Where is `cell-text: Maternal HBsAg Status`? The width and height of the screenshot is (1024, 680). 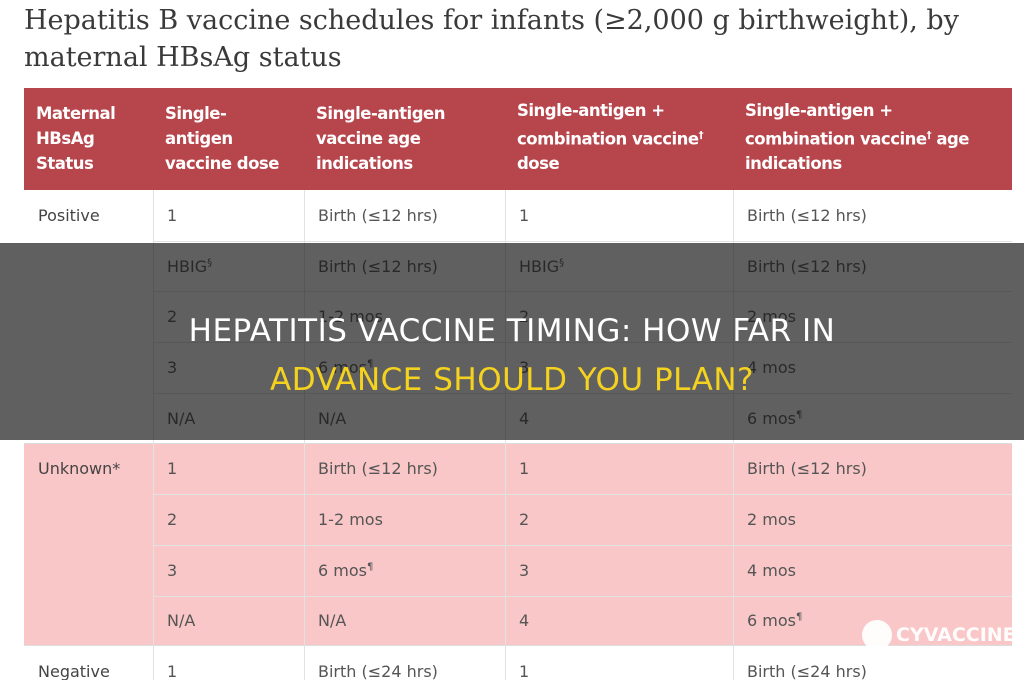 cell-text: Maternal HBsAg Status is located at coordinates (88, 138).